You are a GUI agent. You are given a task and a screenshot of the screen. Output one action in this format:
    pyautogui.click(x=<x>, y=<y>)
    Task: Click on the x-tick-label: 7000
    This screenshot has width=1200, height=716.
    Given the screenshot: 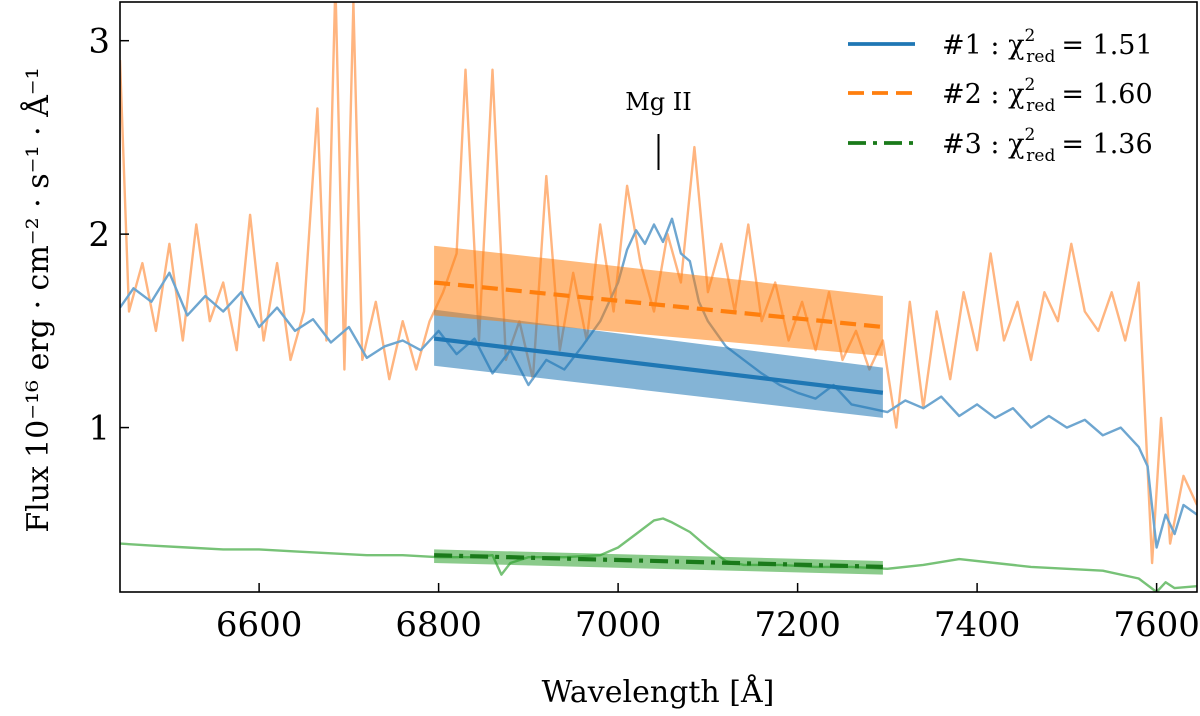 What is the action you would take?
    pyautogui.click(x=618, y=625)
    